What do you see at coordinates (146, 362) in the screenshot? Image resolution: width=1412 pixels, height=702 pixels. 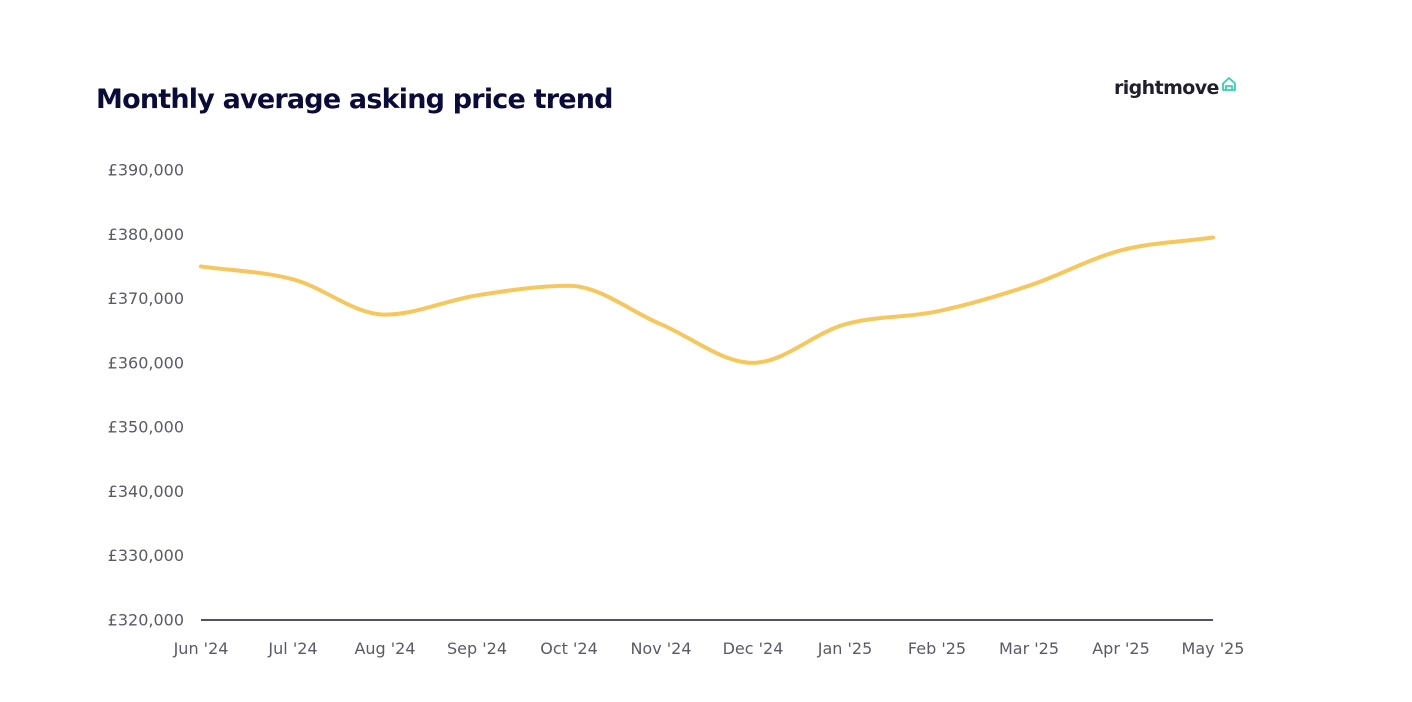 I see `y-tick-label: £360,000` at bounding box center [146, 362].